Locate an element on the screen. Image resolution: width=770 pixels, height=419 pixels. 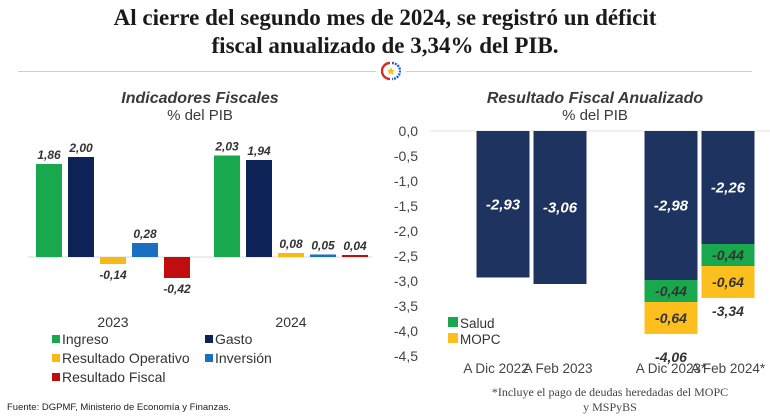
right-chart-title: Resultado Fiscal Anualizado is located at coordinates (595, 98).